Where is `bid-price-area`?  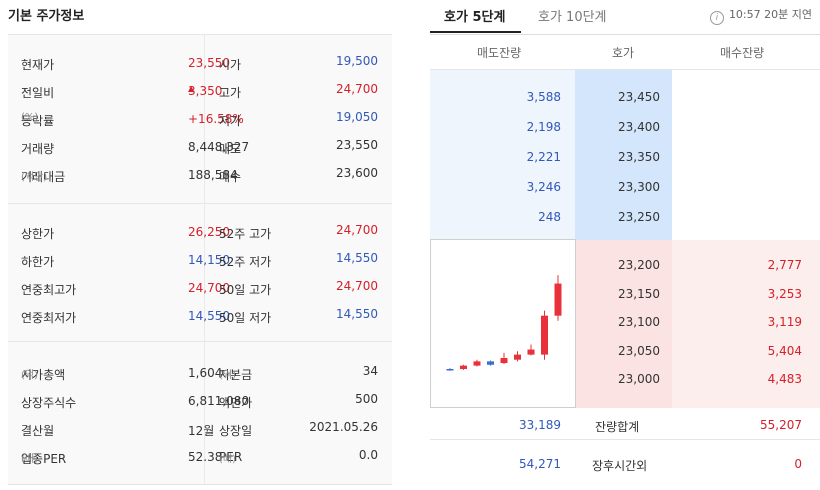
bid-price-area is located at coordinates (623, 324).